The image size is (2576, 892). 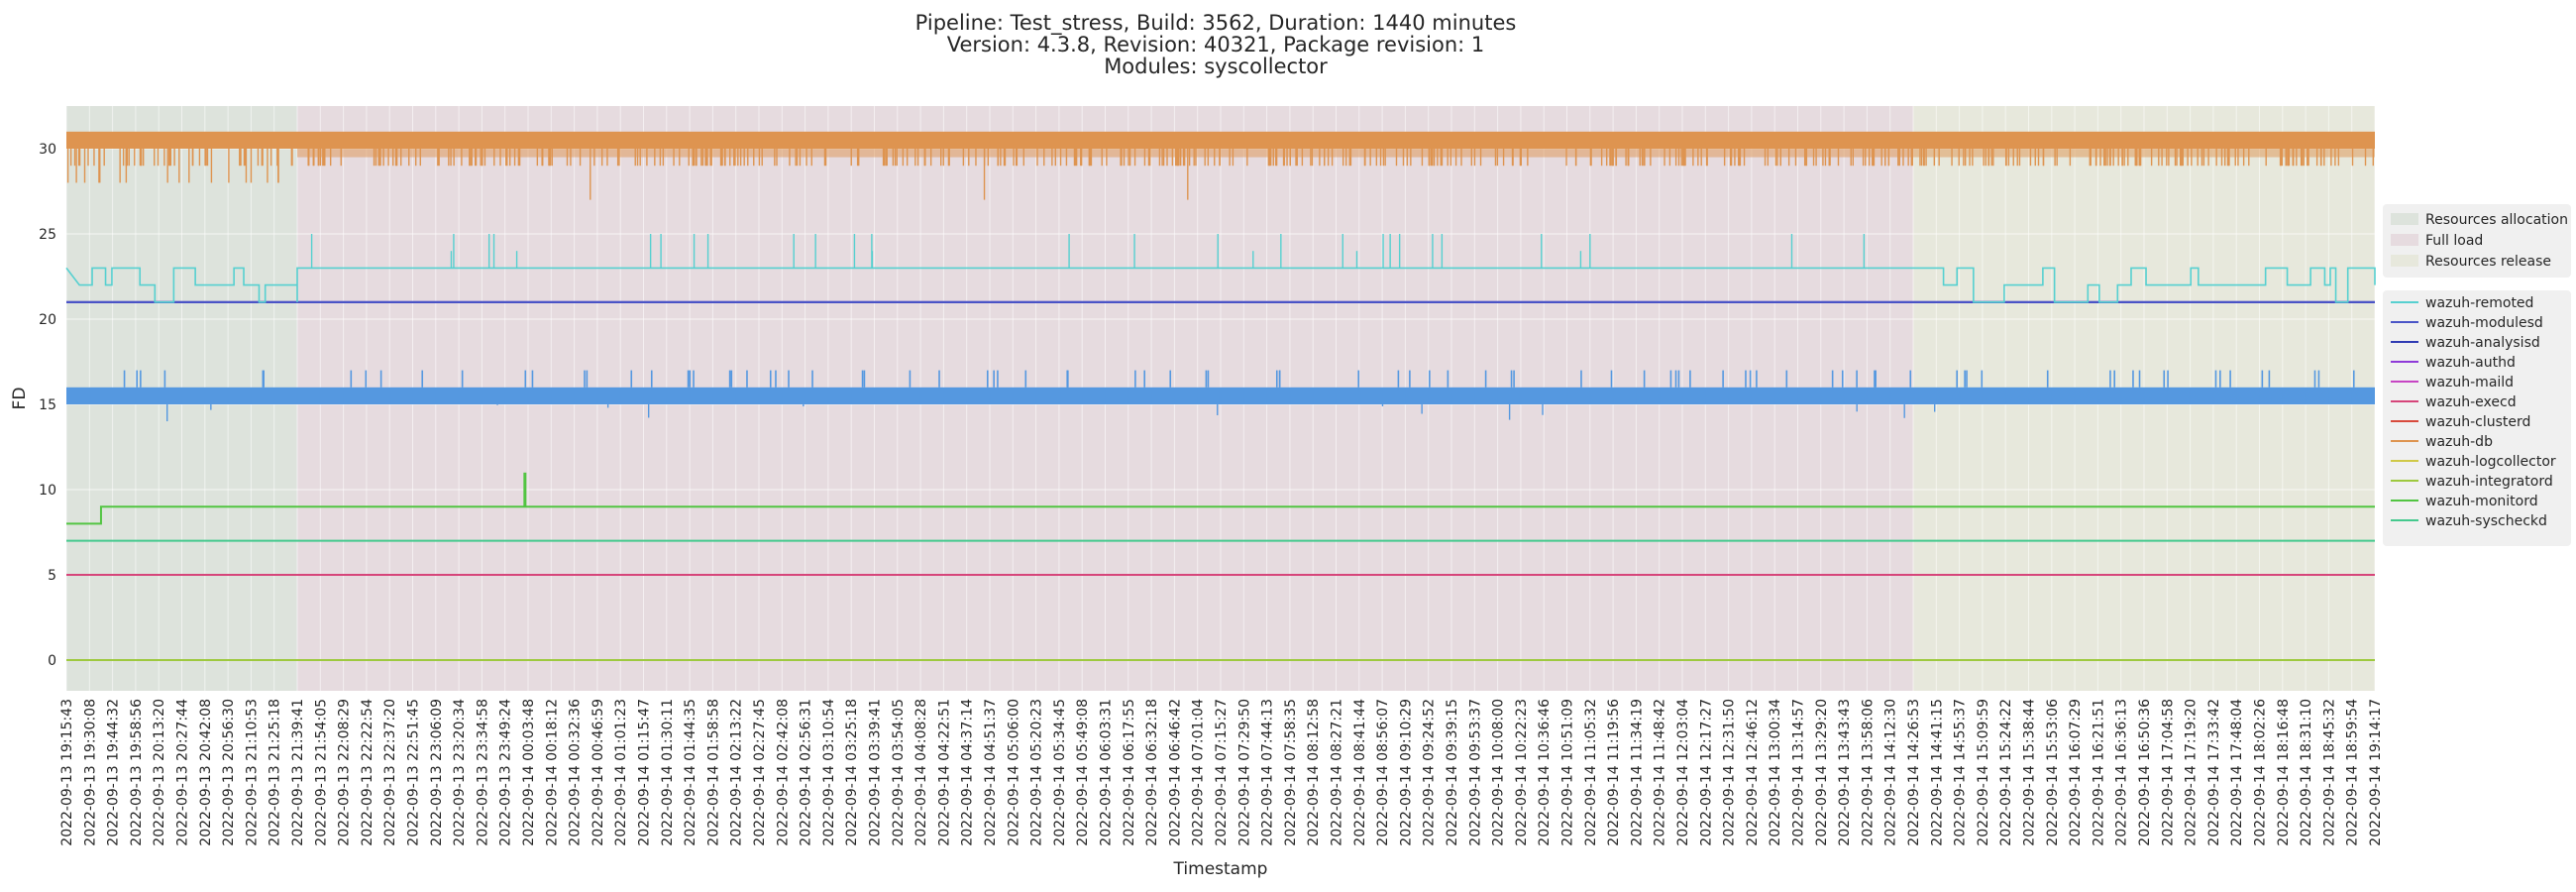 What do you see at coordinates (52, 576) in the screenshot?
I see `y-tick-label: 5` at bounding box center [52, 576].